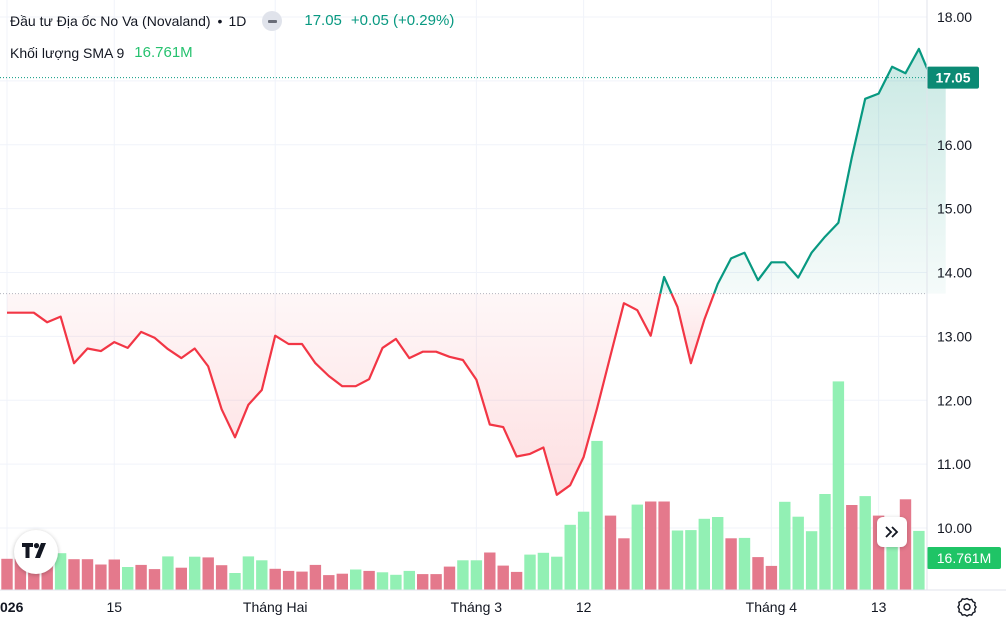 This screenshot has width=1006, height=623. Describe the element at coordinates (237, 21) in the screenshot. I see `timeframe-label: 1D` at that location.